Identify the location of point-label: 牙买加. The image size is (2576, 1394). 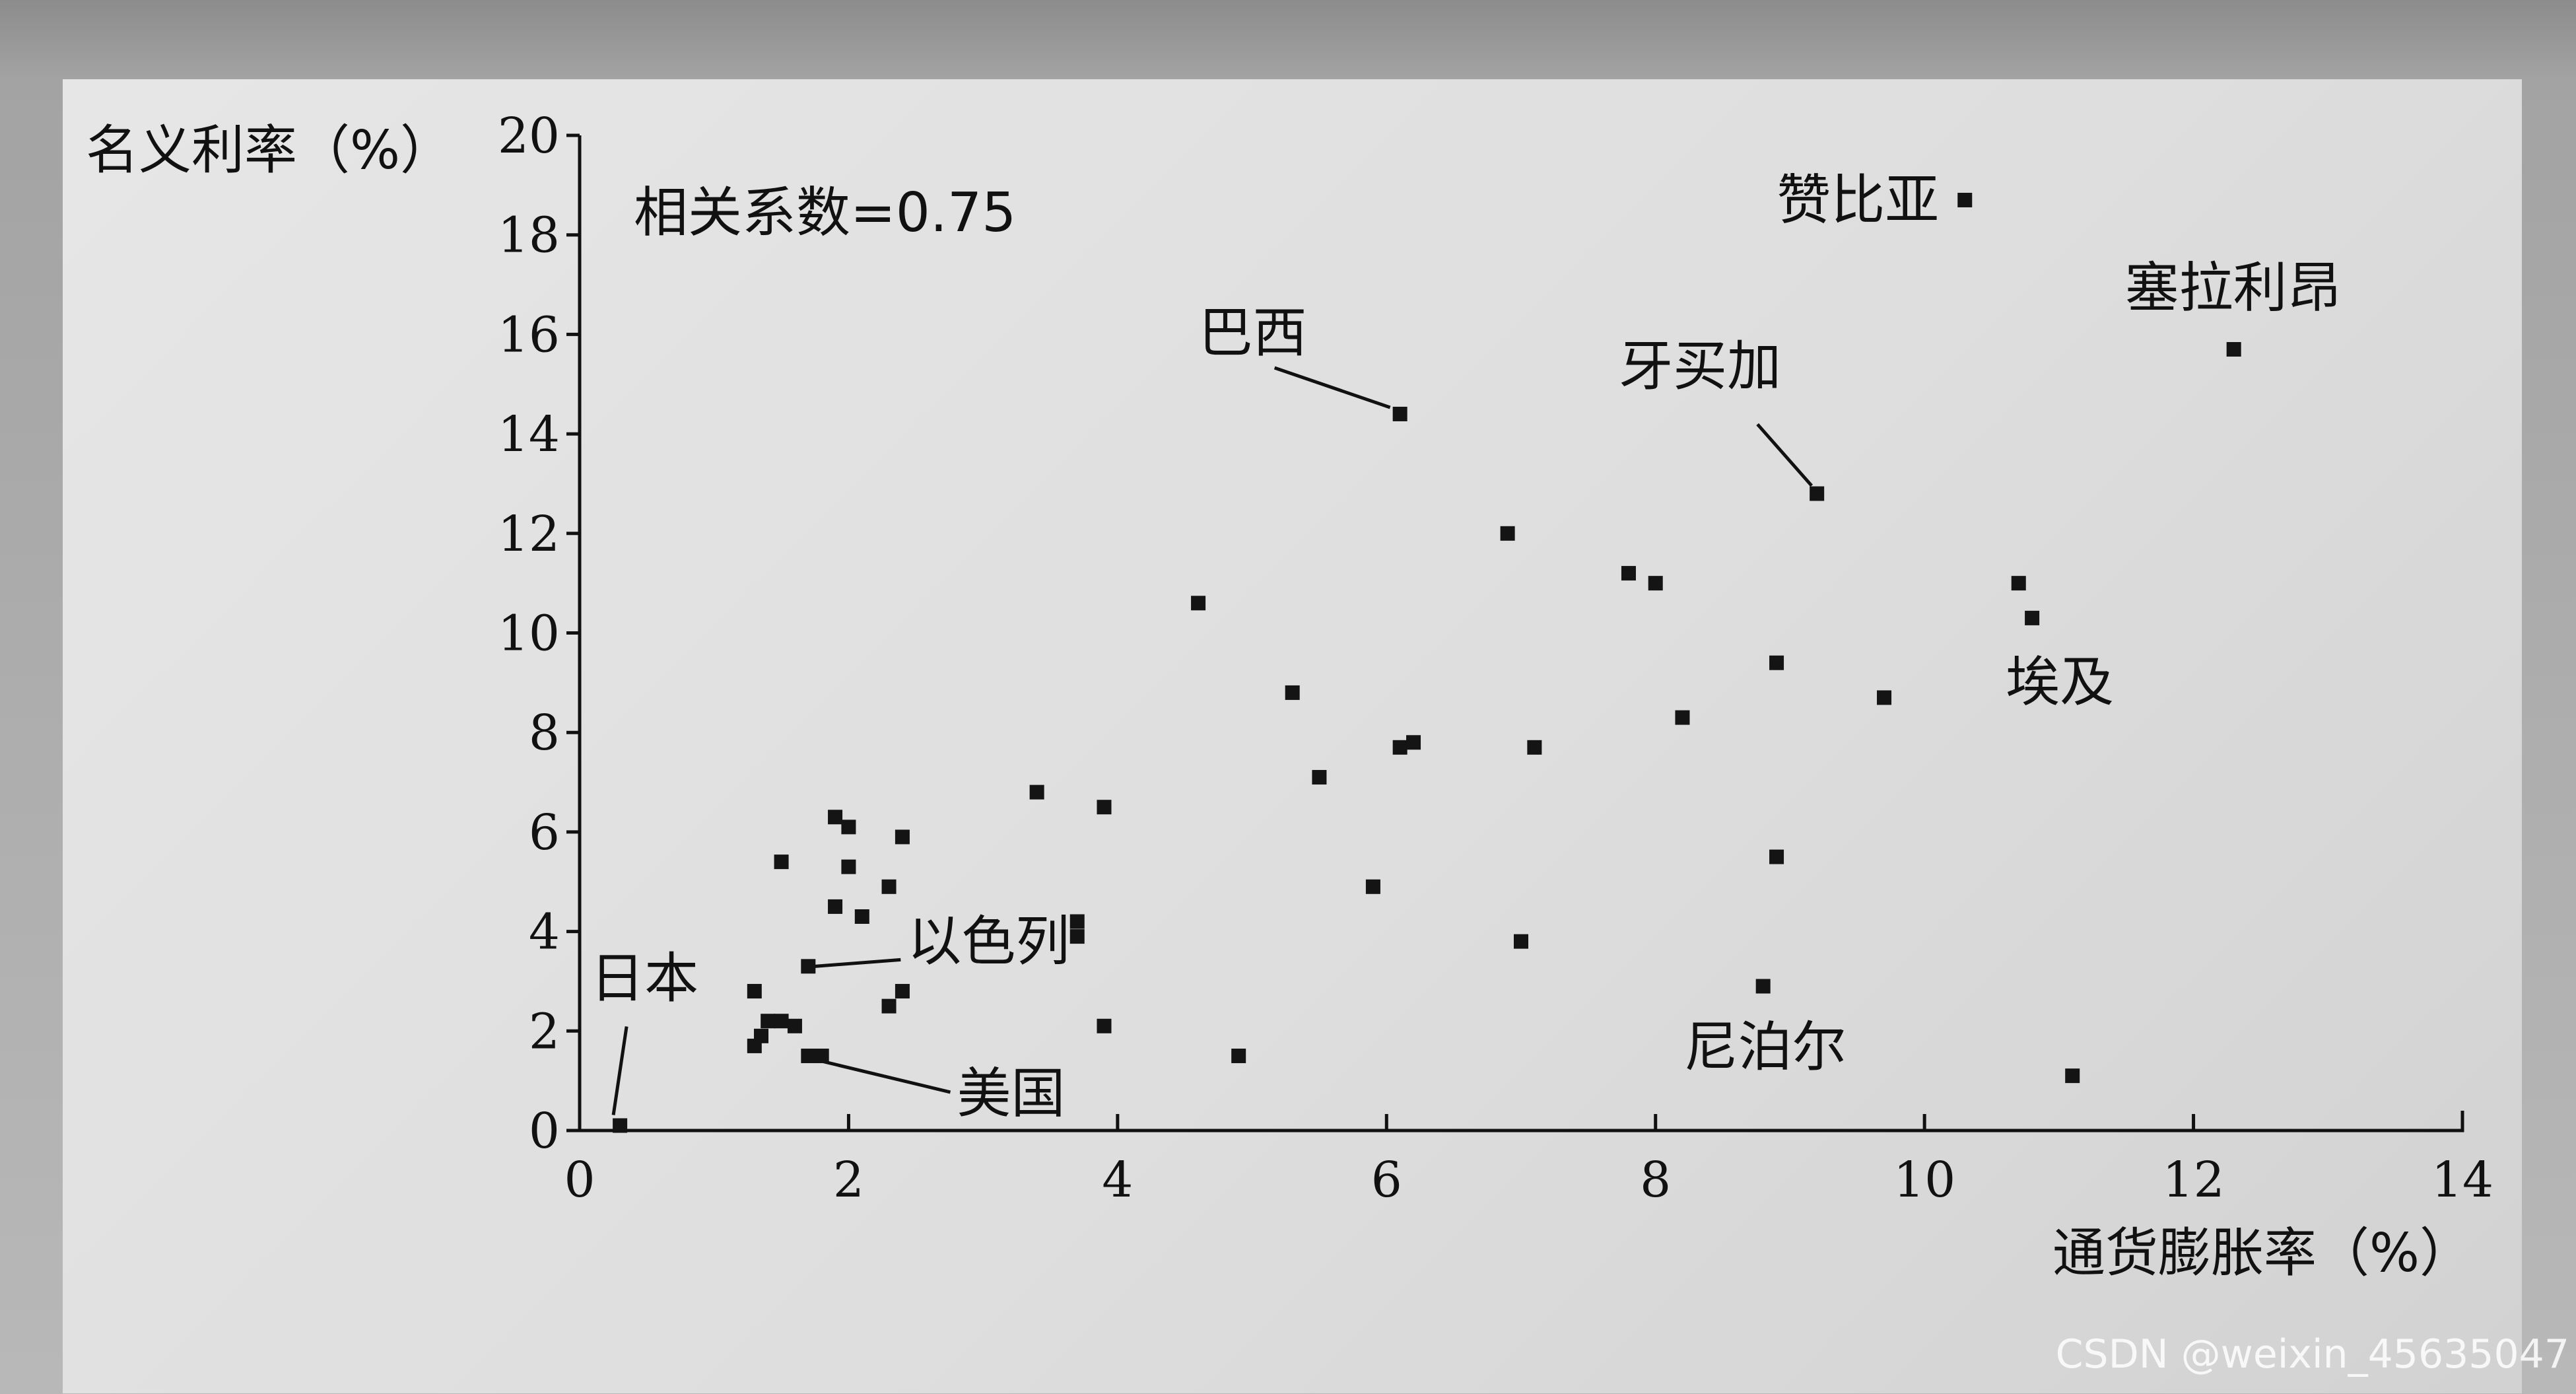
(1700, 366).